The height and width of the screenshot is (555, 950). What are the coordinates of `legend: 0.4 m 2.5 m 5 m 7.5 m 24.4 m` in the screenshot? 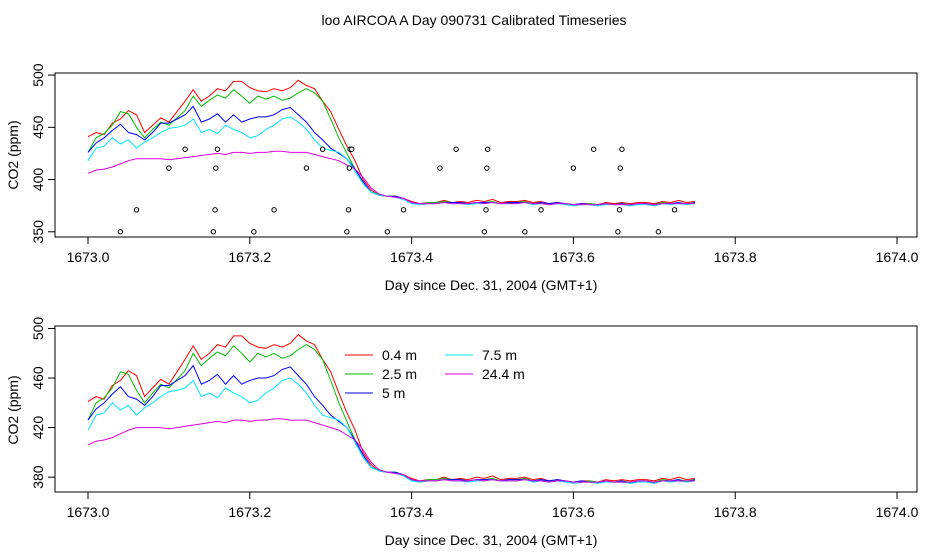 It's located at (435, 374).